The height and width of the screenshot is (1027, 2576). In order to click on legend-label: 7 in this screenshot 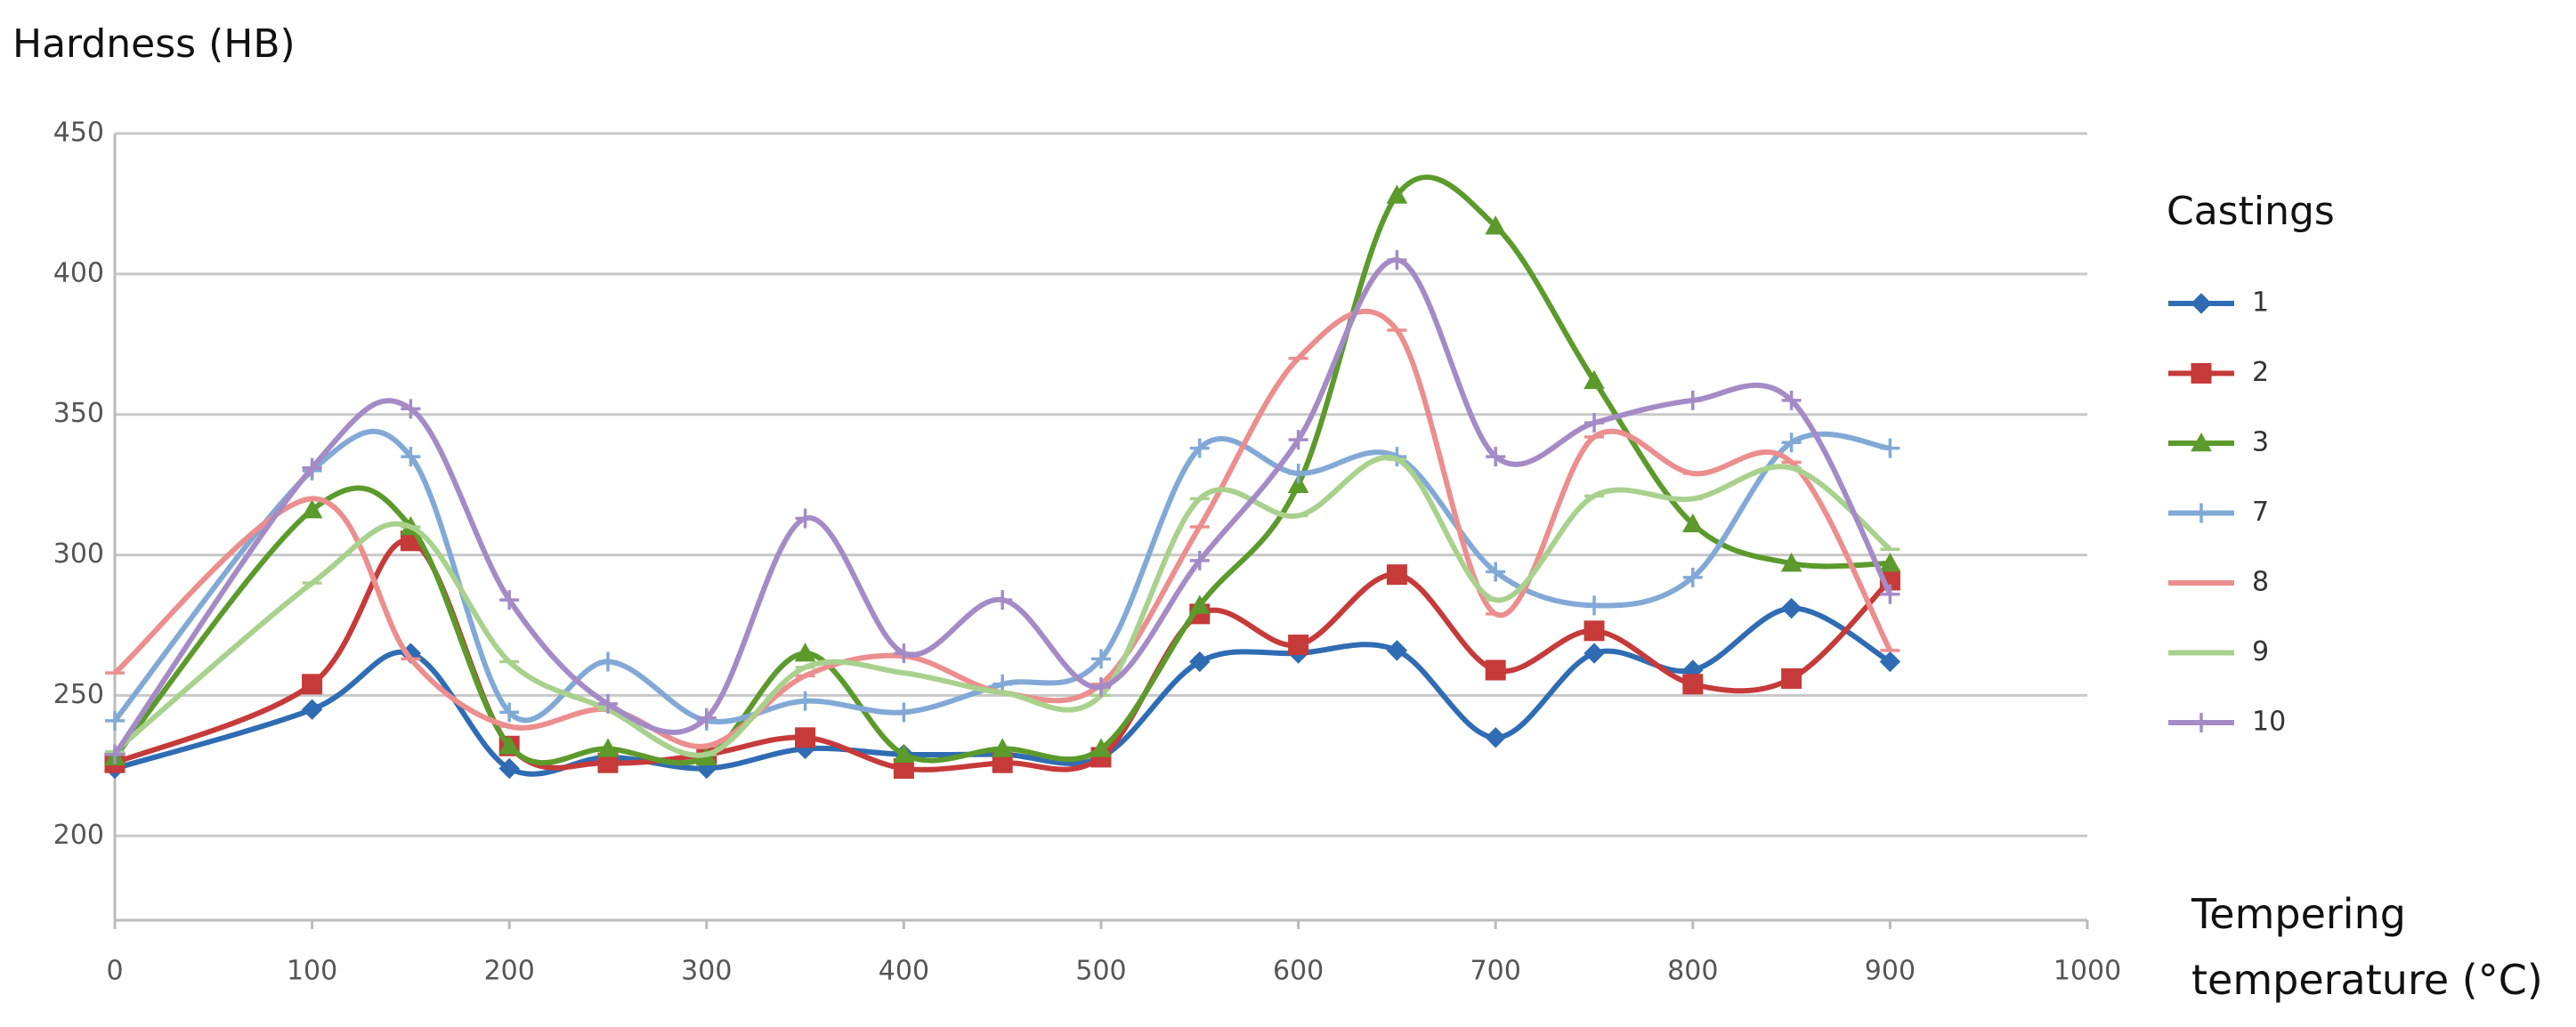, I will do `click(2261, 512)`.